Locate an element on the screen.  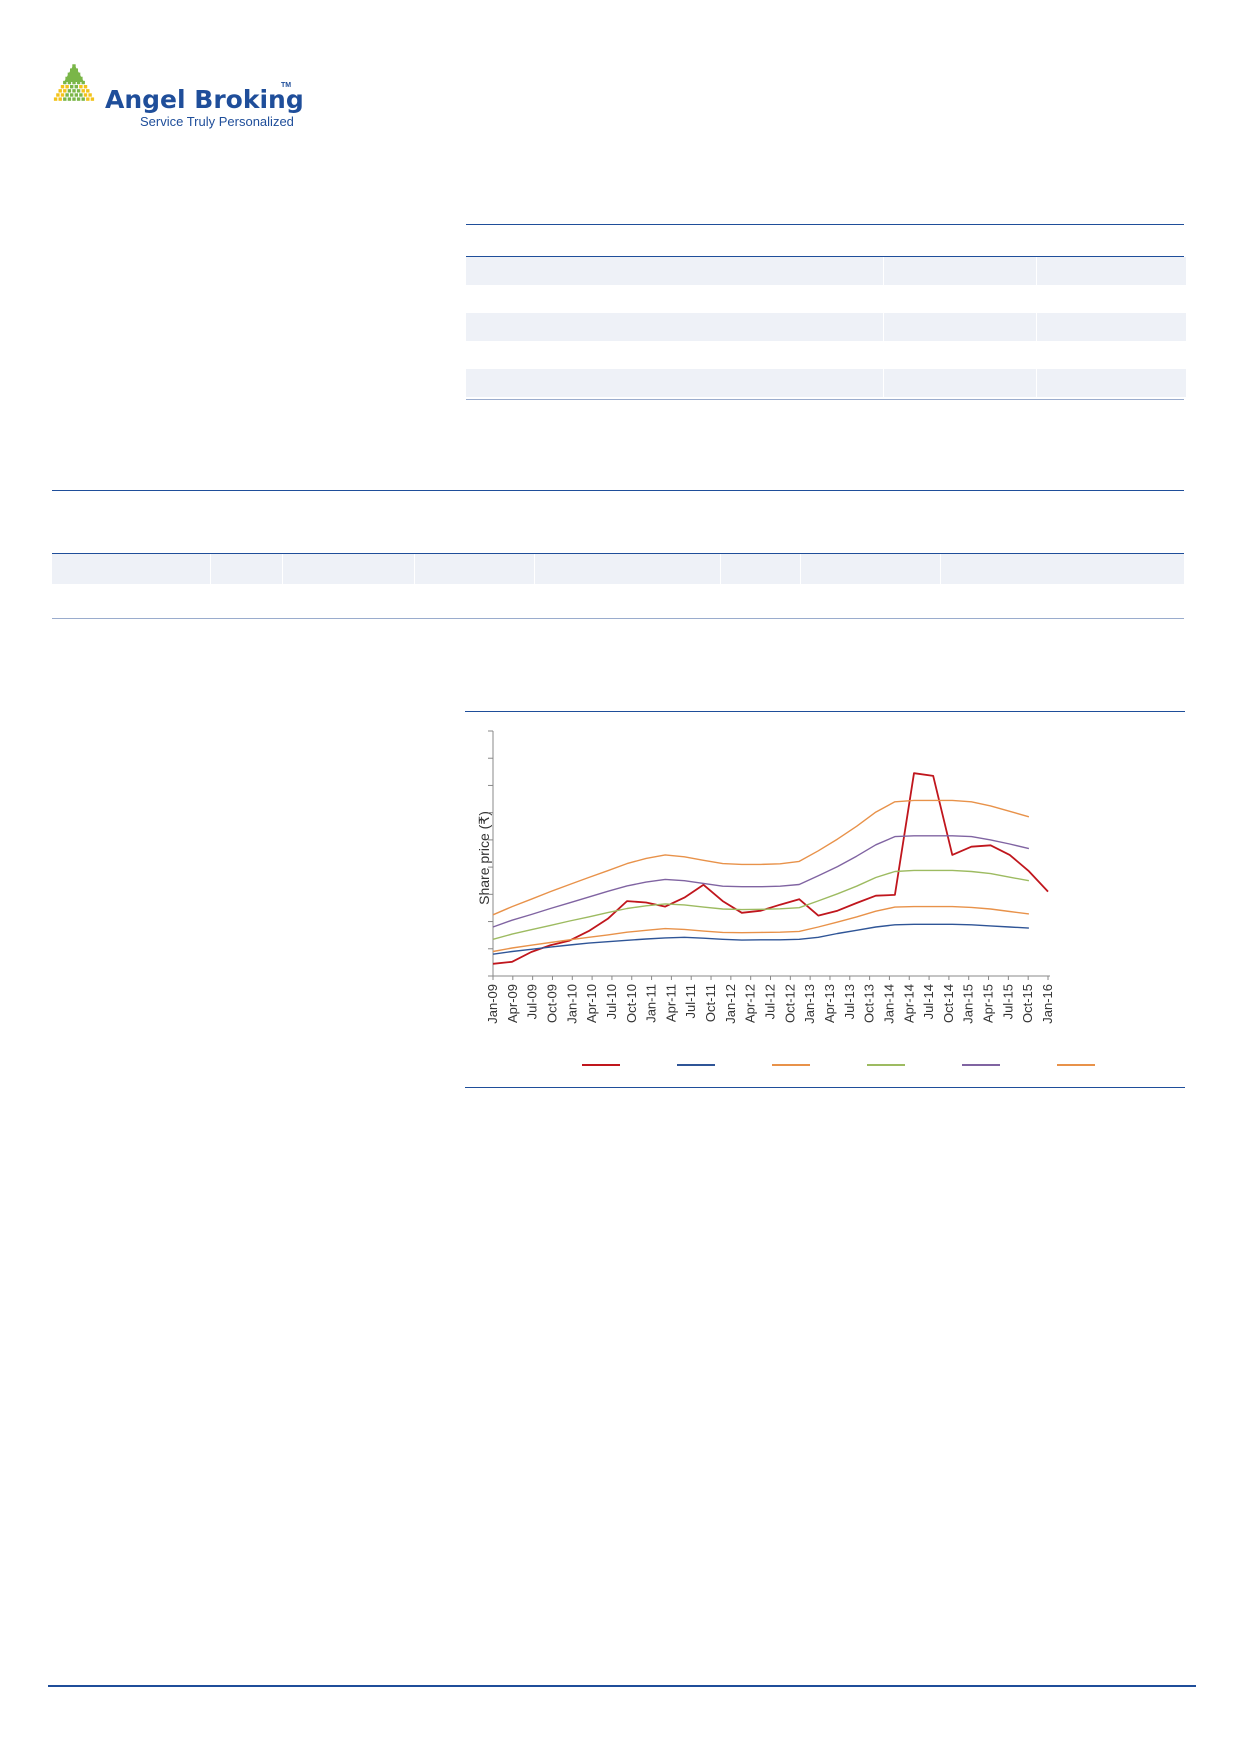
x-tick-label: Apr-10 is located at coordinates (591, 1003).